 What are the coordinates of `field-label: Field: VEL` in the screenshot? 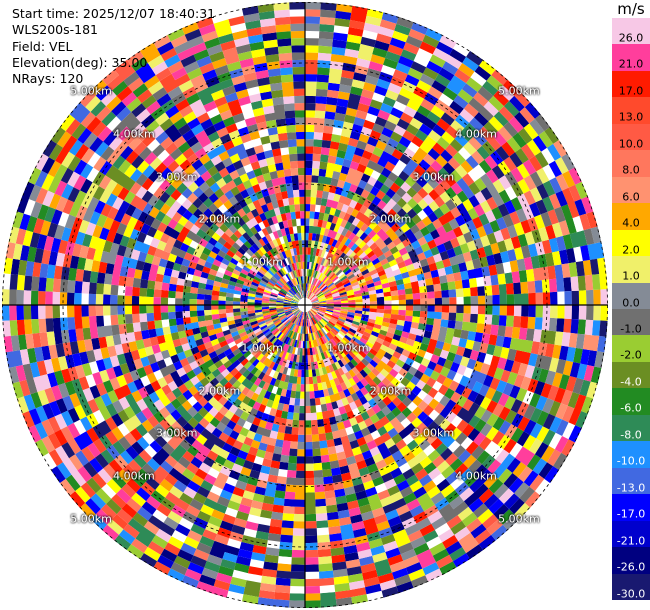 It's located at (42, 46).